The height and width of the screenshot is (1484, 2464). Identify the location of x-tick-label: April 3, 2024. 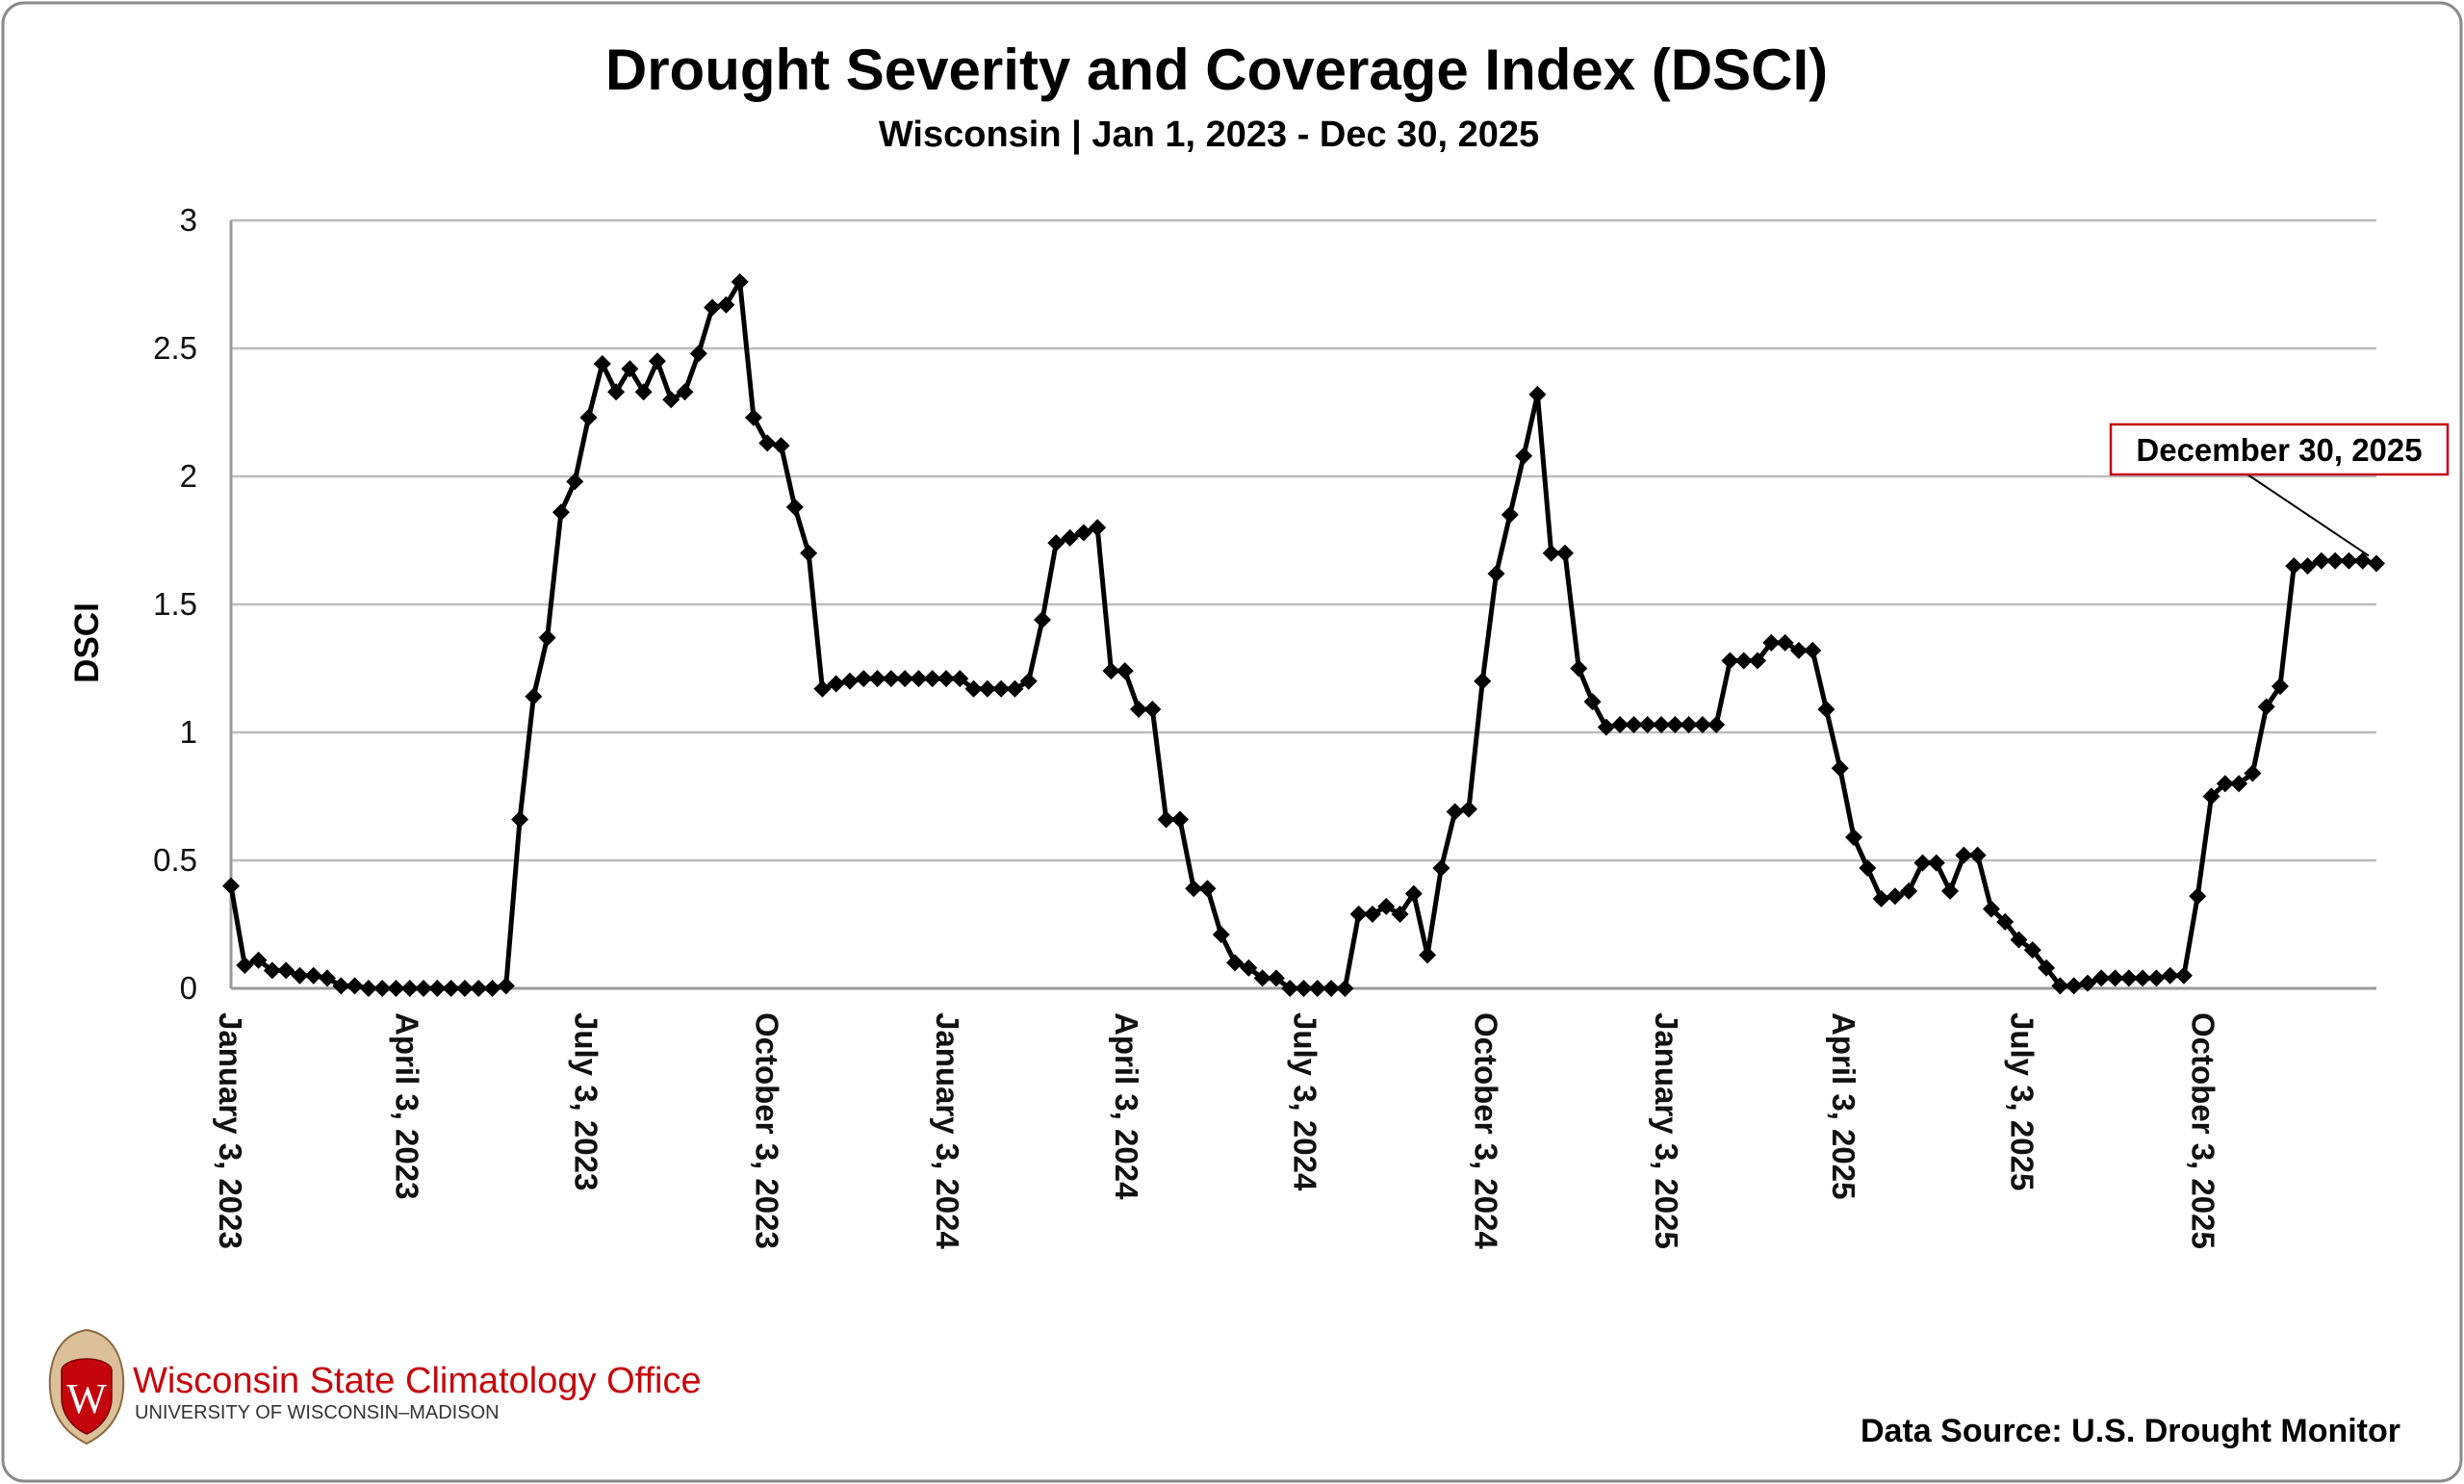
(1126, 1106).